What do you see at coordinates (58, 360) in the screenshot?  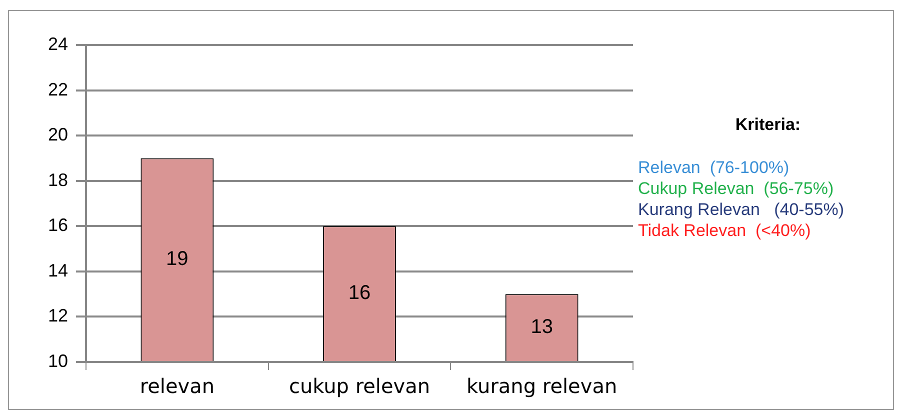 I see `y-tick-label: 10` at bounding box center [58, 360].